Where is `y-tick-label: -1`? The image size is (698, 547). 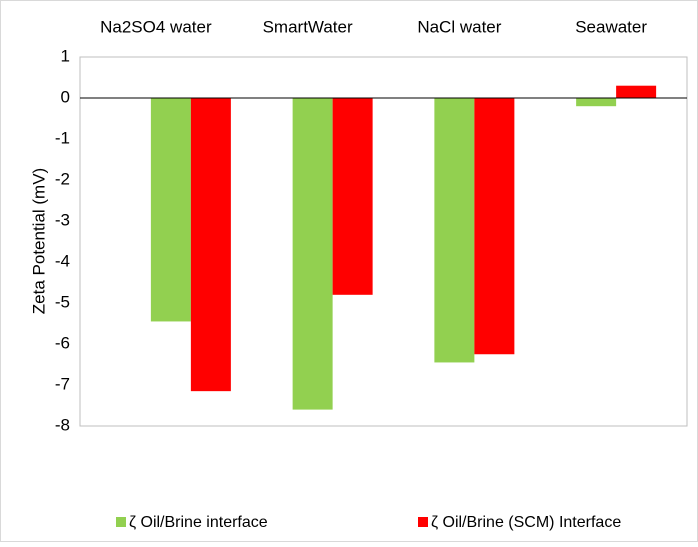 y-tick-label: -1 is located at coordinates (62, 137).